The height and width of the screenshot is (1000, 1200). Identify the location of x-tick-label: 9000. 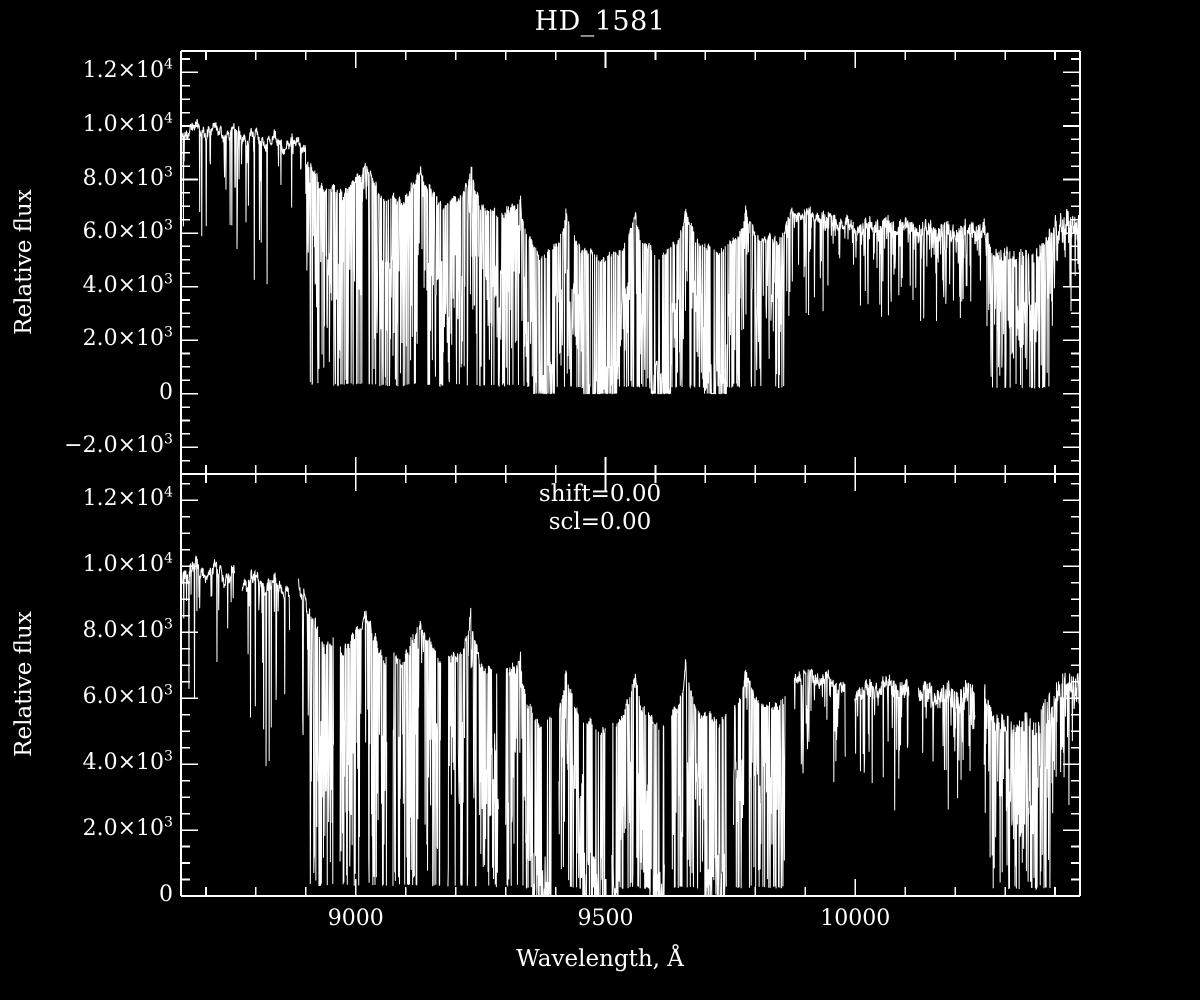
(355, 918).